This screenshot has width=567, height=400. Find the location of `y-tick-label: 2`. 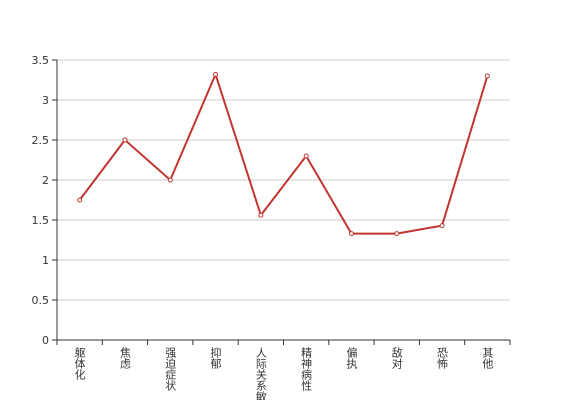

y-tick-label: 2 is located at coordinates (45, 180).